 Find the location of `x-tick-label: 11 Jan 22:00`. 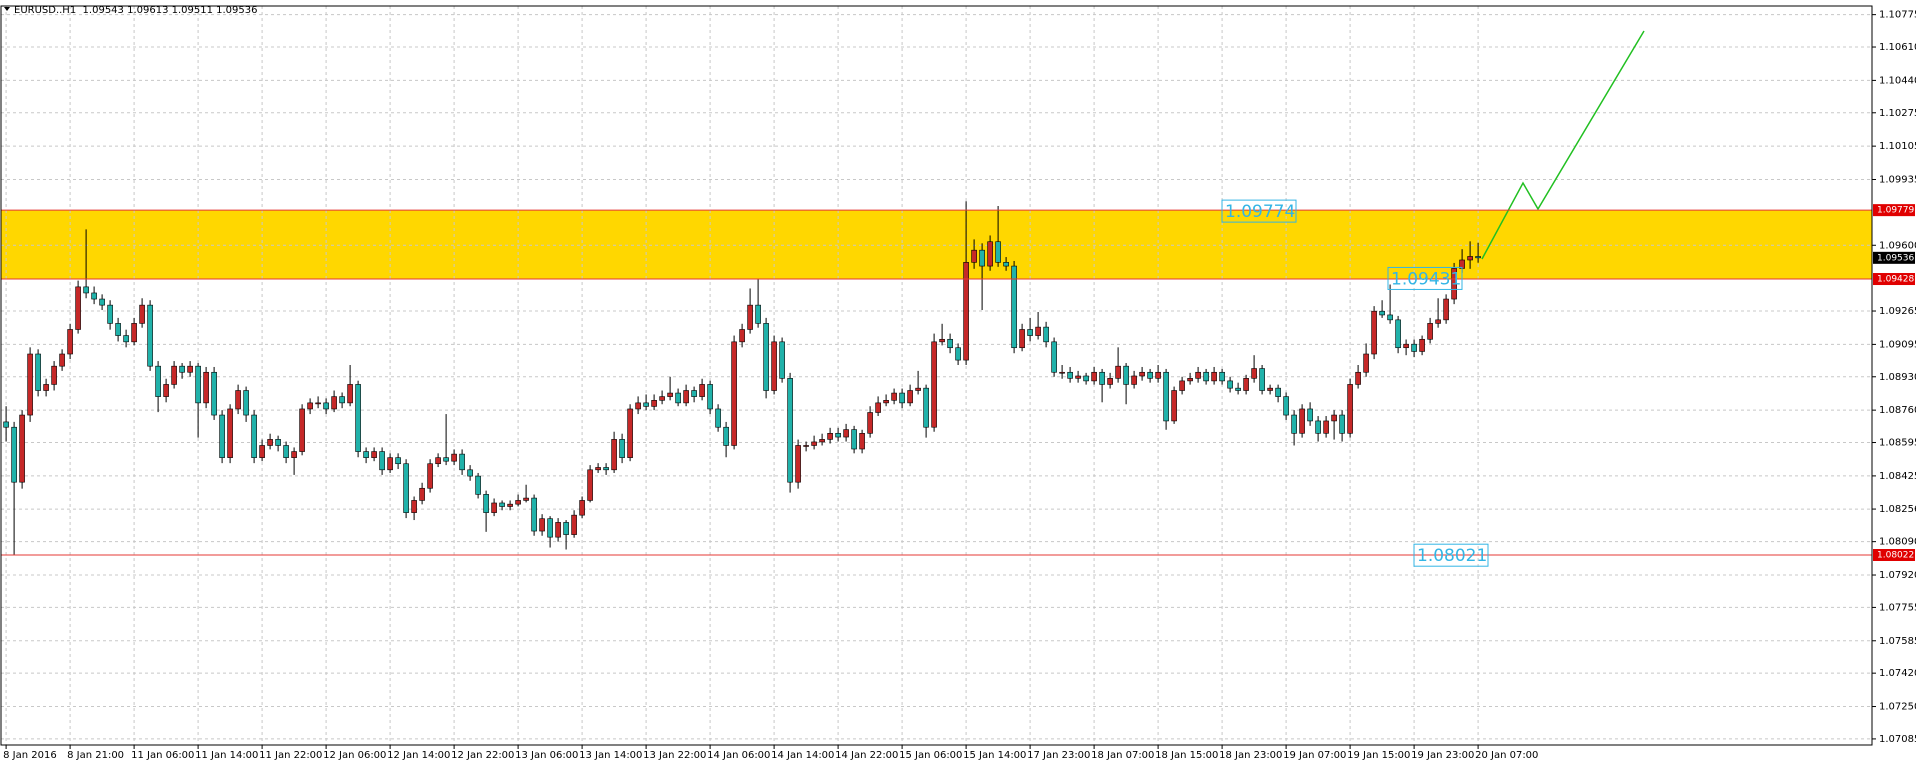

x-tick-label: 11 Jan 22:00 is located at coordinates (290, 755).